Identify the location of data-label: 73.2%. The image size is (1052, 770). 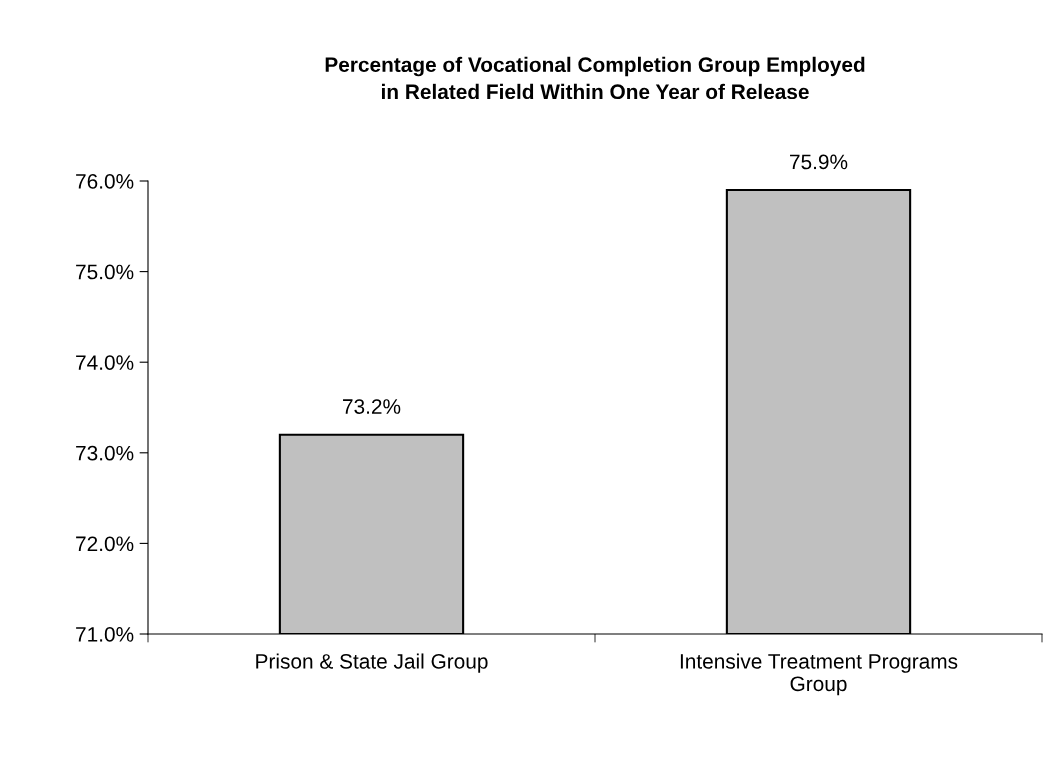
(372, 406).